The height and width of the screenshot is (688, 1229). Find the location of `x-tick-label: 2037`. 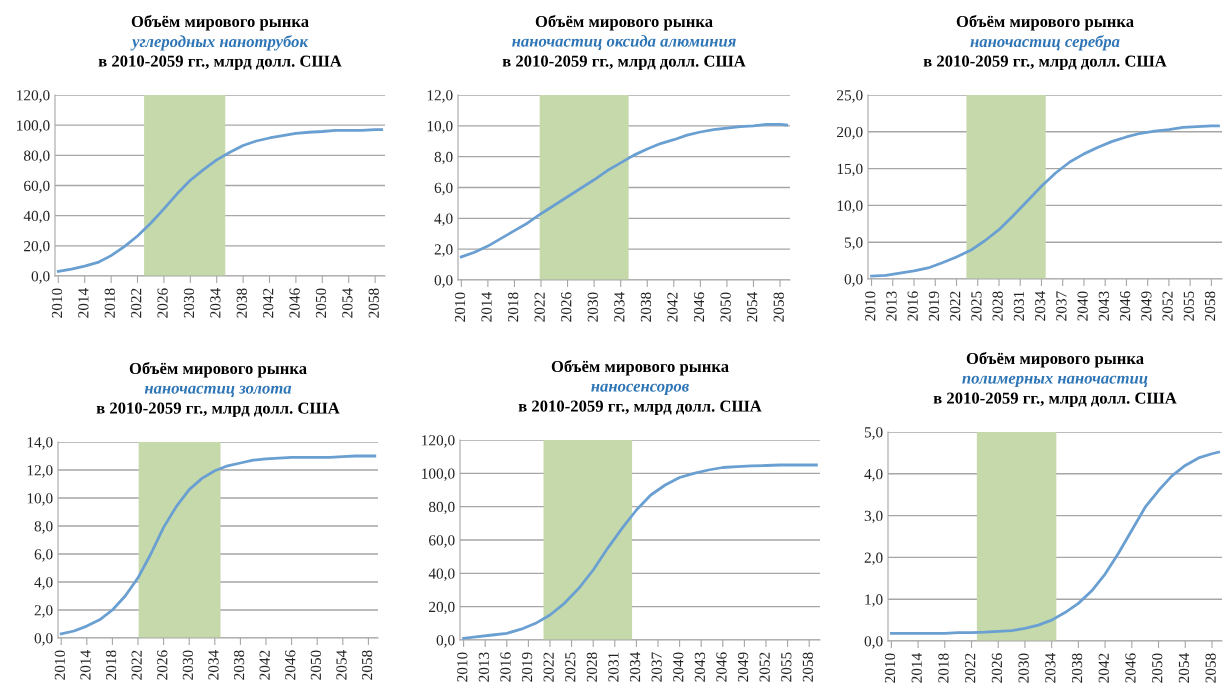

x-tick-label: 2037 is located at coordinates (656, 667).